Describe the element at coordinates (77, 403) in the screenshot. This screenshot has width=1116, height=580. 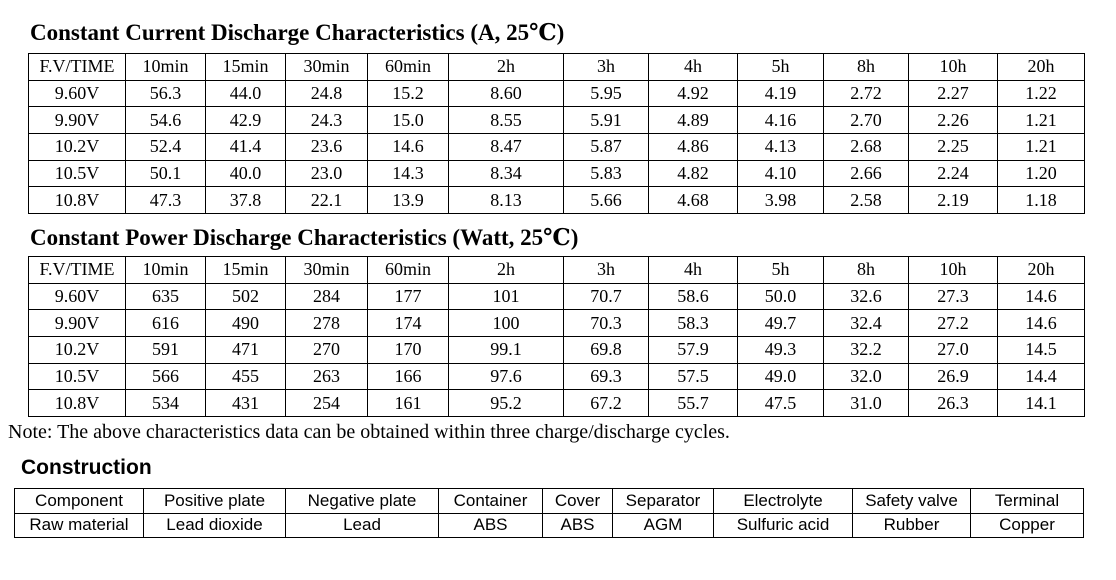
I see `table-cell: 10.8V` at that location.